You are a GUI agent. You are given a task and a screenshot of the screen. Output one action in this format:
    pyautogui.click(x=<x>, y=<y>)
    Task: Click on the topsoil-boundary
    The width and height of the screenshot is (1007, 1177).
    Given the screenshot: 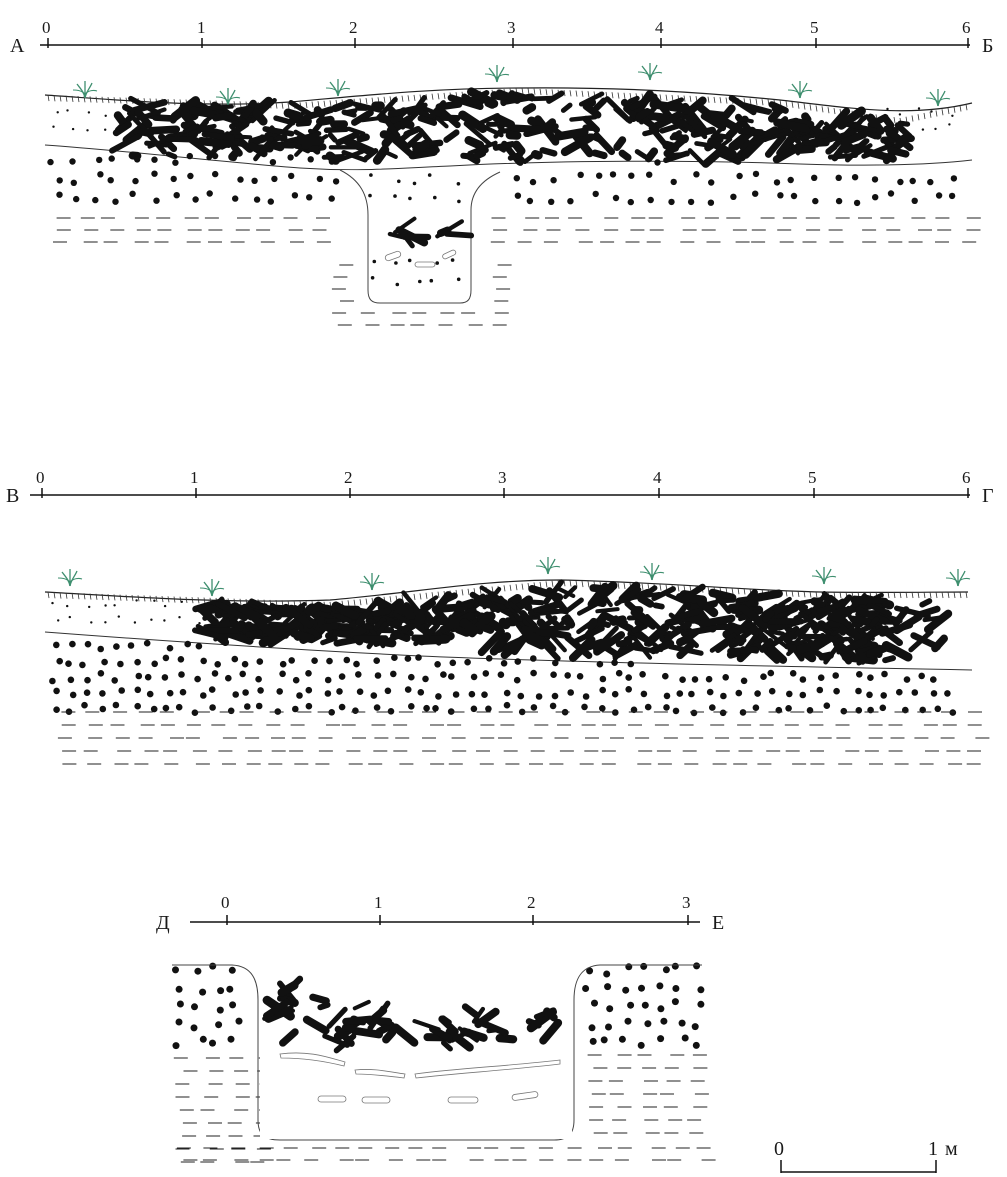 What is the action you would take?
    pyautogui.click(x=508, y=157)
    